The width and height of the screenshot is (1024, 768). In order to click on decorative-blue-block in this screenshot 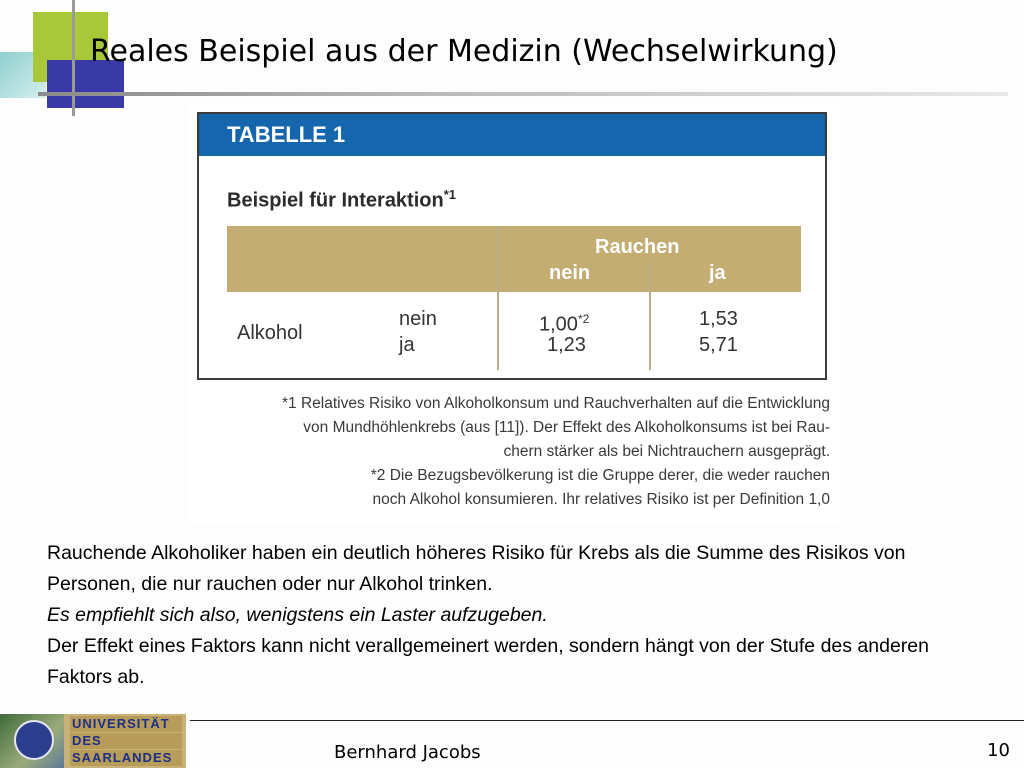, I will do `click(85, 84)`.